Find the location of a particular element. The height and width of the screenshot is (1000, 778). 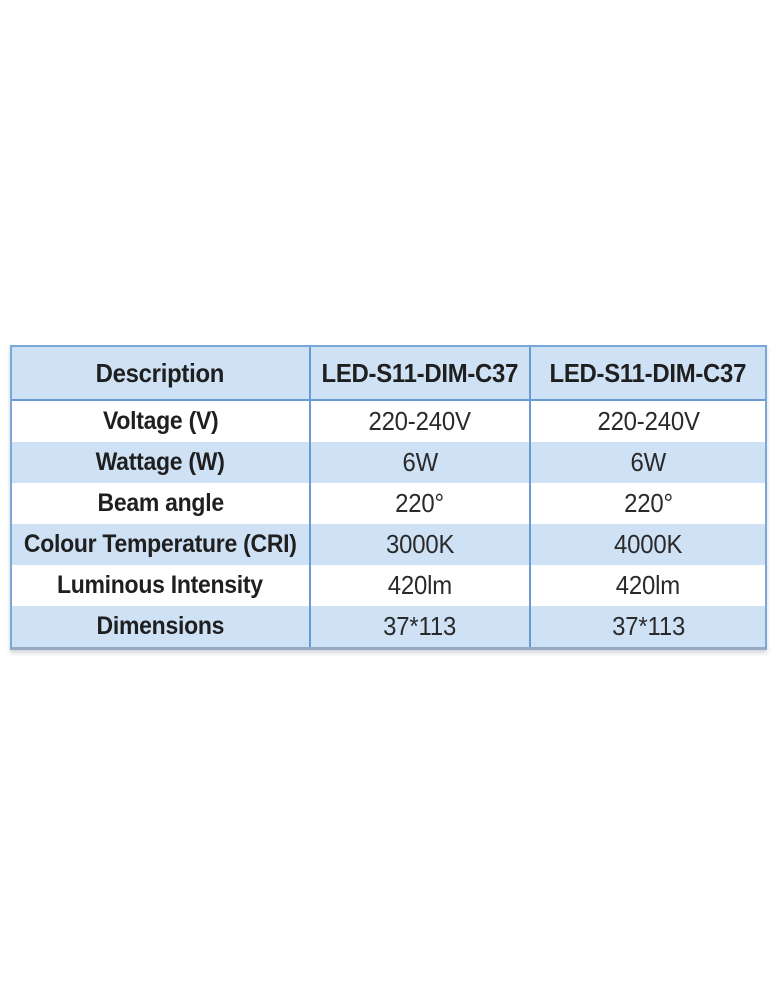

table-row-beam-angle: Beam angle 220° 220° is located at coordinates (388, 503).